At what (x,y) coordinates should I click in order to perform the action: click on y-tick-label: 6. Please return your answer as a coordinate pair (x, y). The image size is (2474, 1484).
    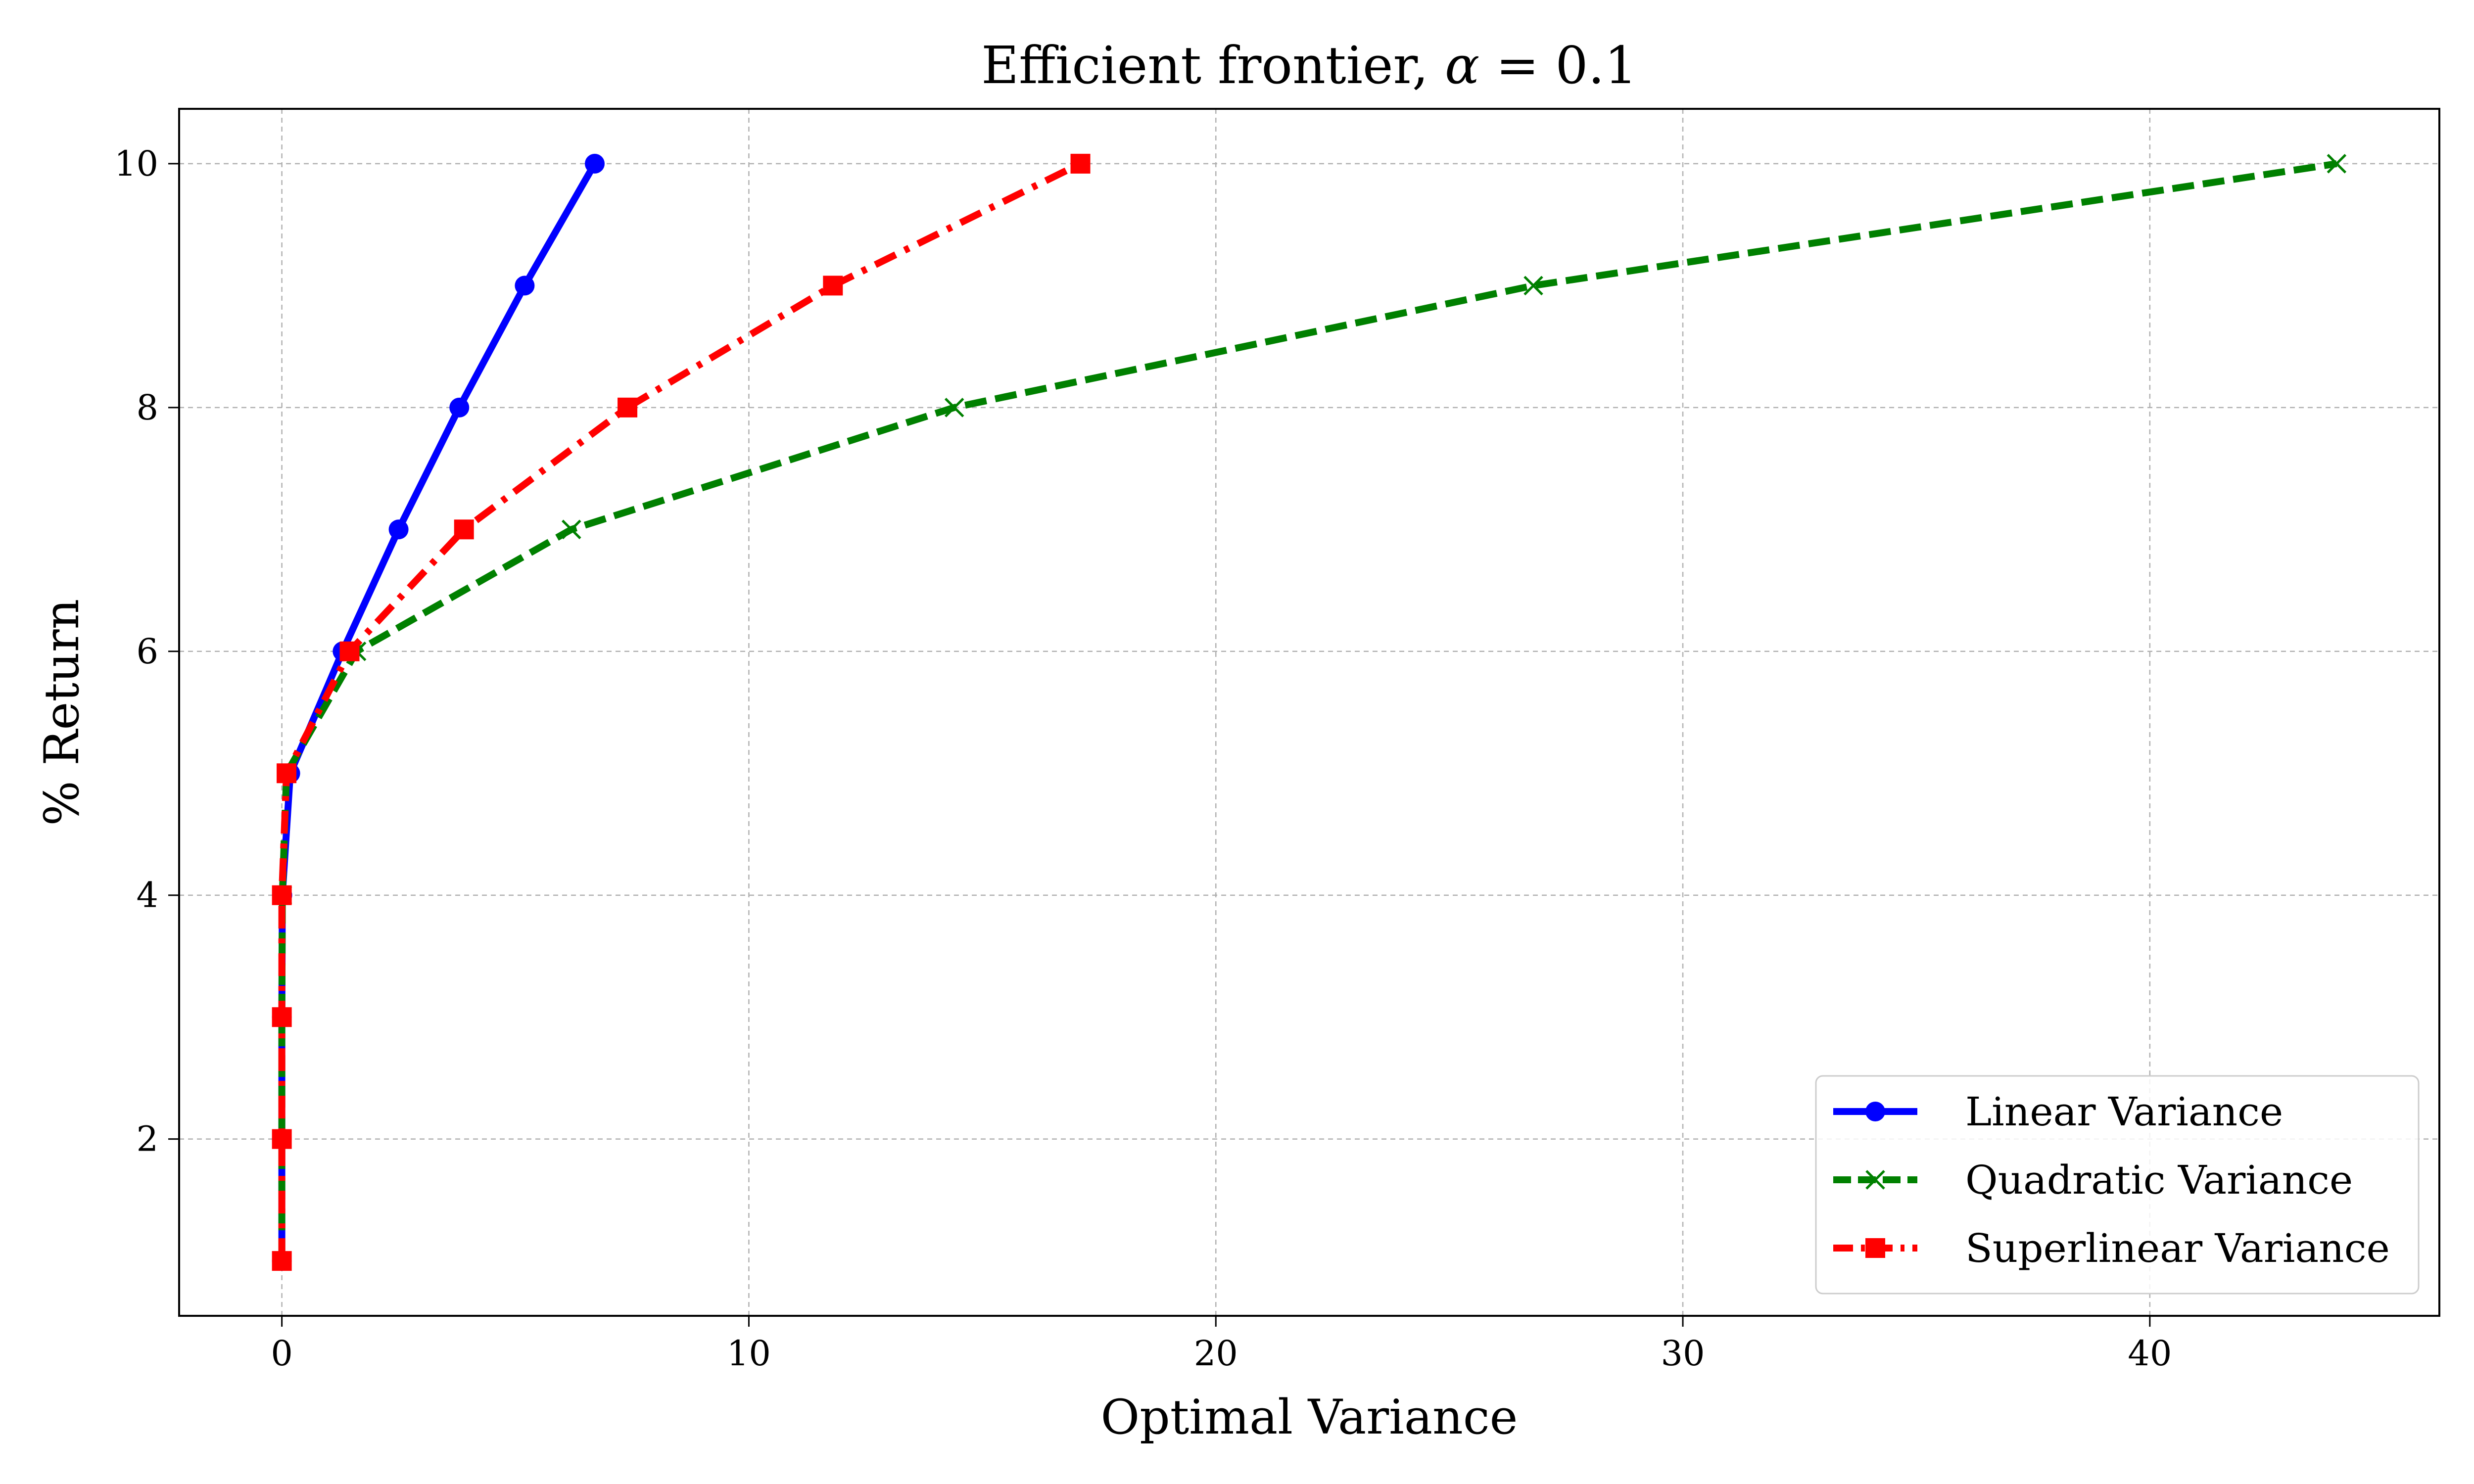
    Looking at the image, I should click on (147, 651).